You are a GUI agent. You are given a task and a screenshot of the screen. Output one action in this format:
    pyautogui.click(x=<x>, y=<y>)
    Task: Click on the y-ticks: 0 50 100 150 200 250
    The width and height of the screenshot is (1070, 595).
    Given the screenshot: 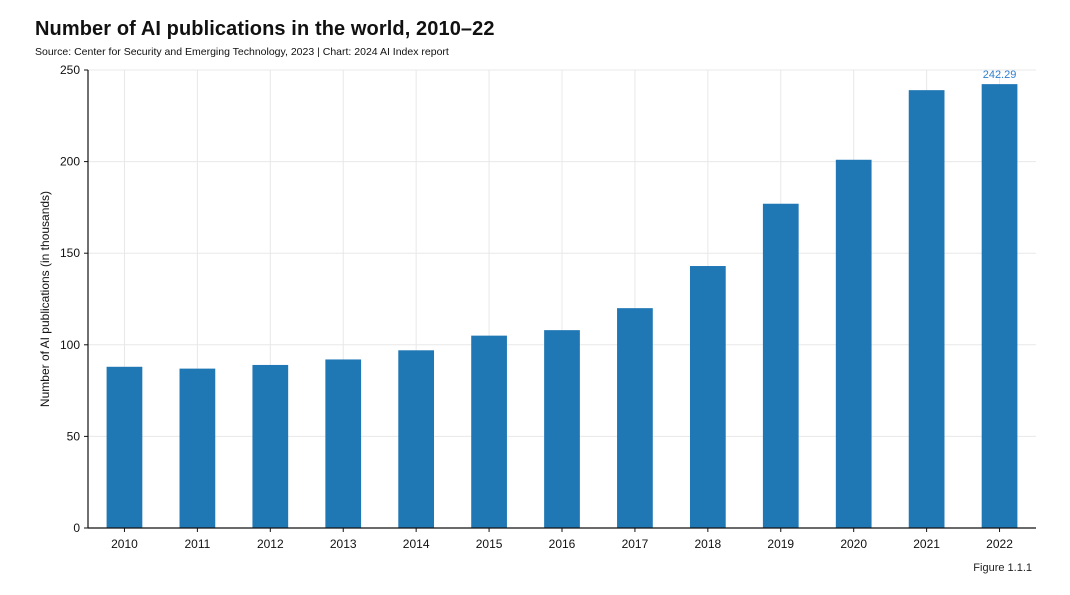 What is the action you would take?
    pyautogui.click(x=74, y=299)
    